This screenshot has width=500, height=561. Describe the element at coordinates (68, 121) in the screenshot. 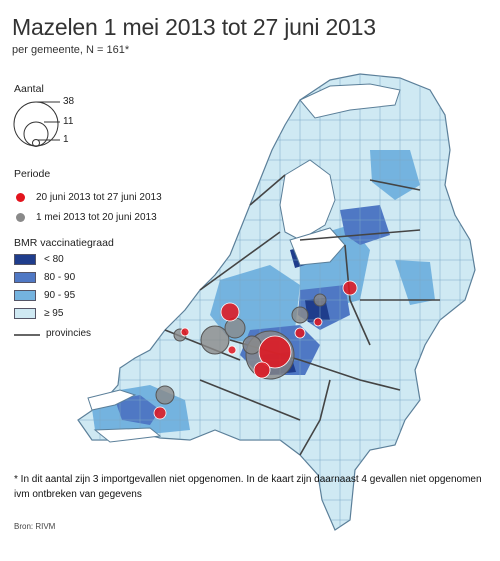

I see `size-legend-label-11: 11` at that location.